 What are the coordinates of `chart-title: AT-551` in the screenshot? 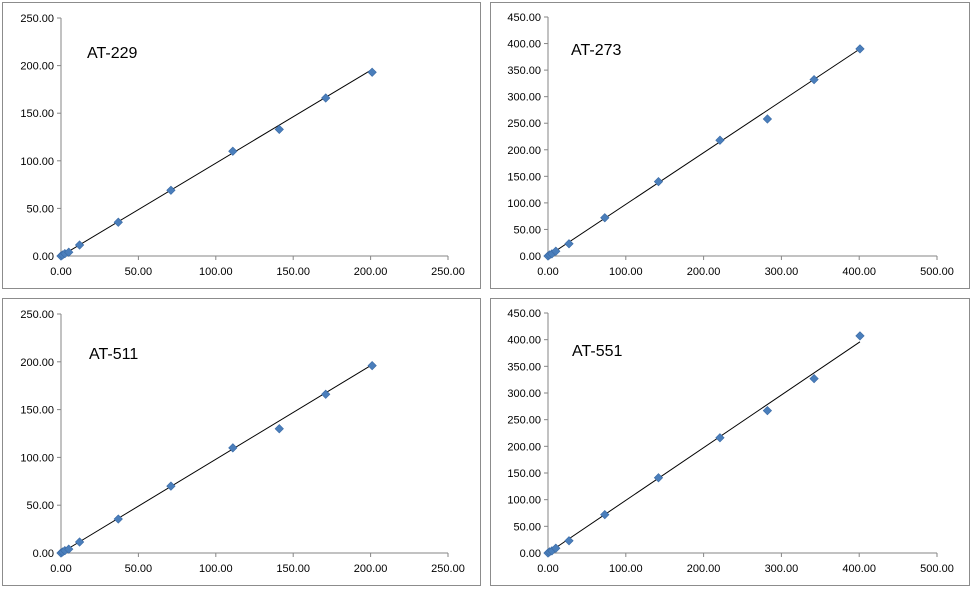 It's located at (597, 351).